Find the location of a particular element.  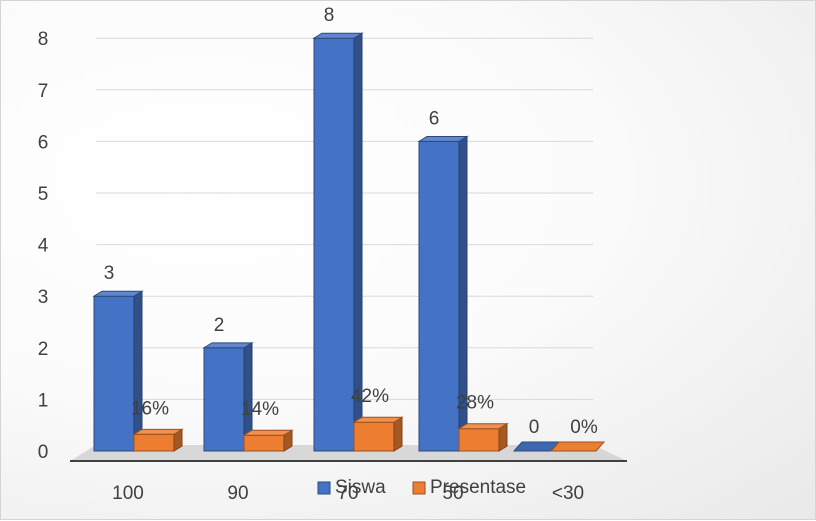

x-tick-label: <30 is located at coordinates (568, 493).